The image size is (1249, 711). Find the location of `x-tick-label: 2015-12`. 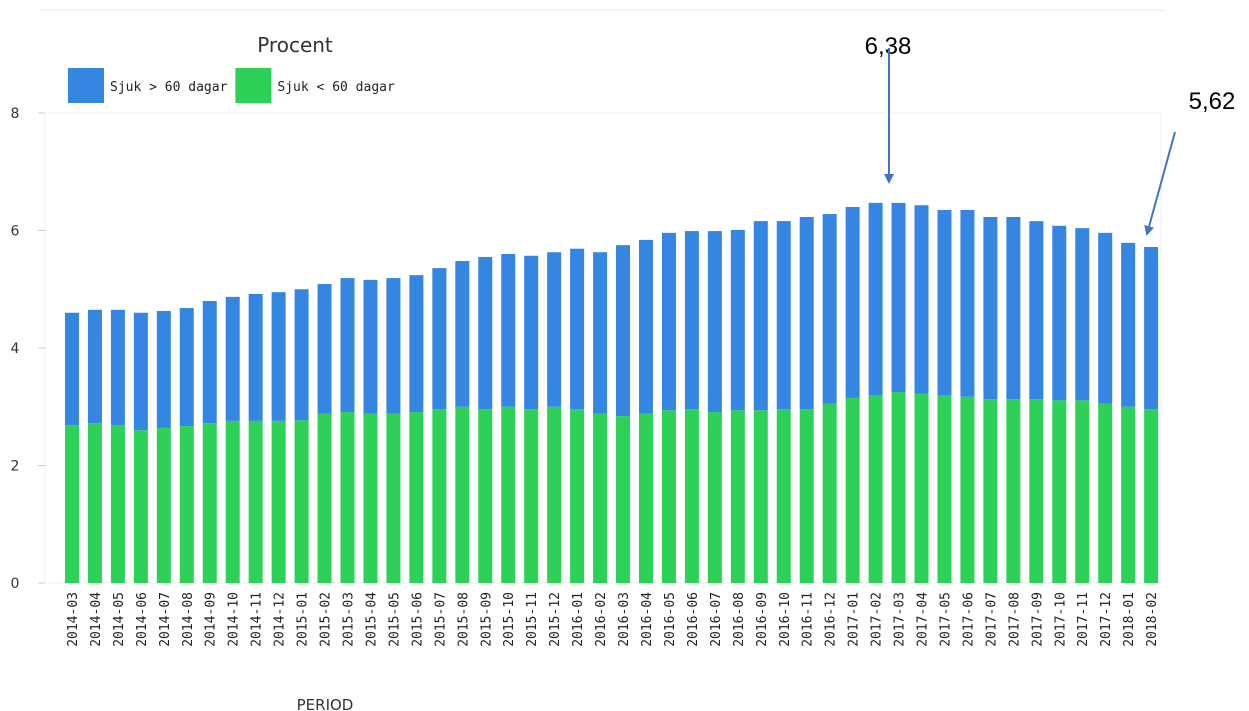

x-tick-label: 2015-12 is located at coordinates (555, 619).